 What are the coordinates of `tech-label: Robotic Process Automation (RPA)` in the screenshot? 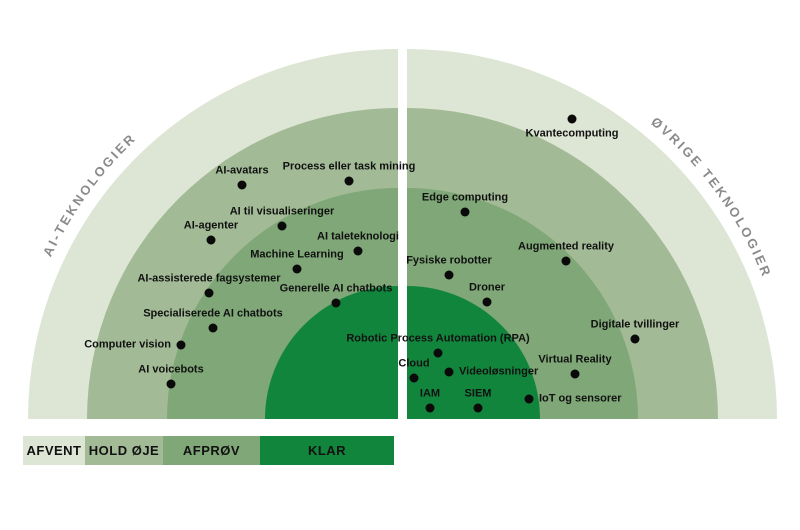 It's located at (438, 338).